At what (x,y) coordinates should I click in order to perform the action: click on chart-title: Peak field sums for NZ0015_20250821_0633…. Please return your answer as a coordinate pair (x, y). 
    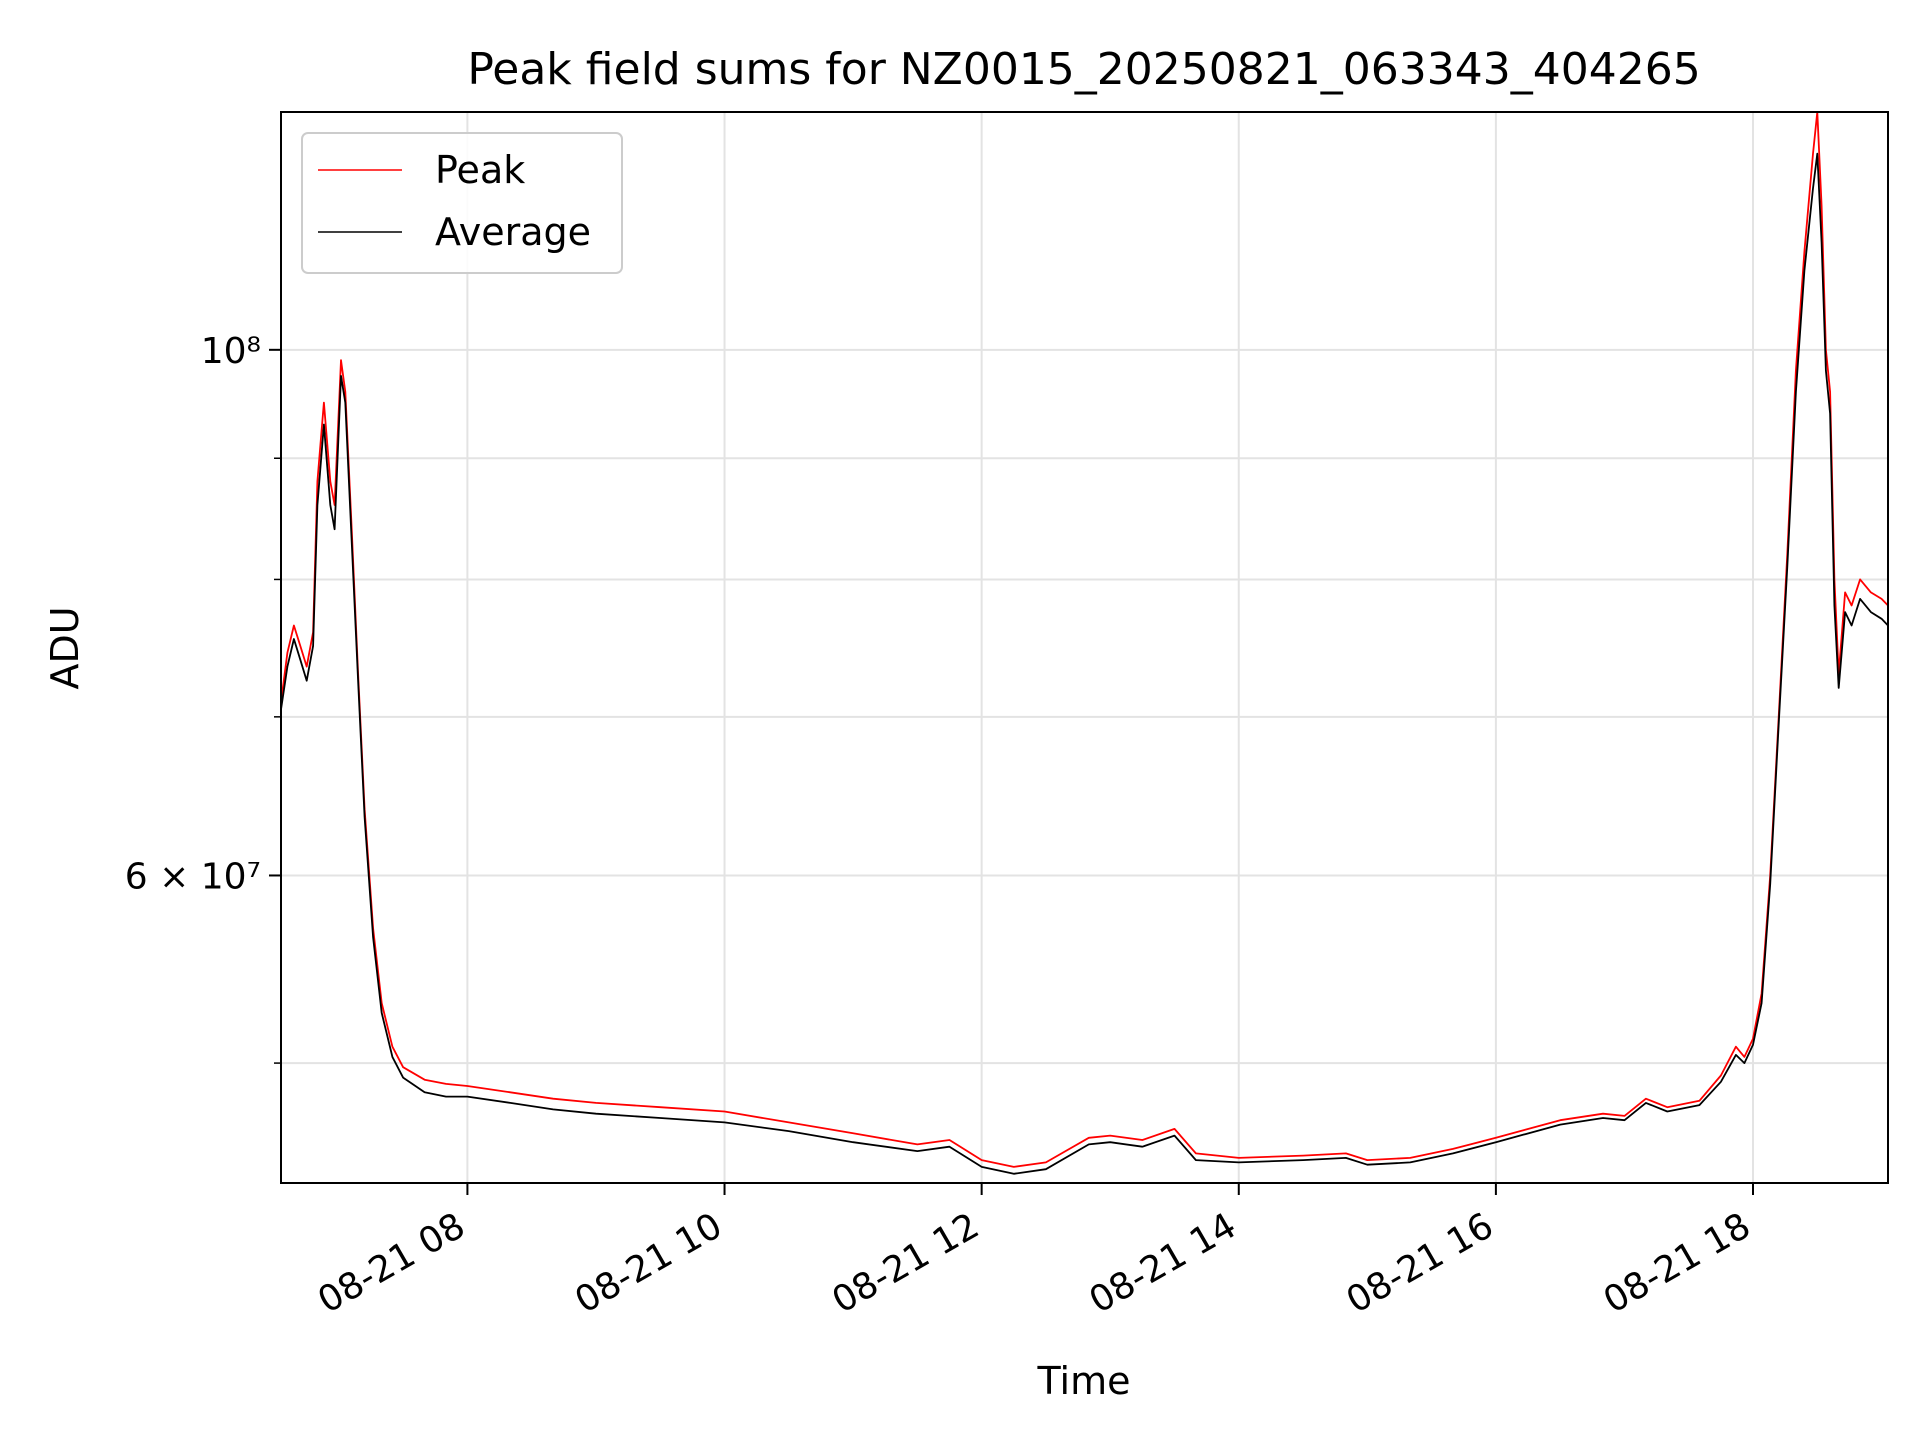
    Looking at the image, I should click on (1083, 69).